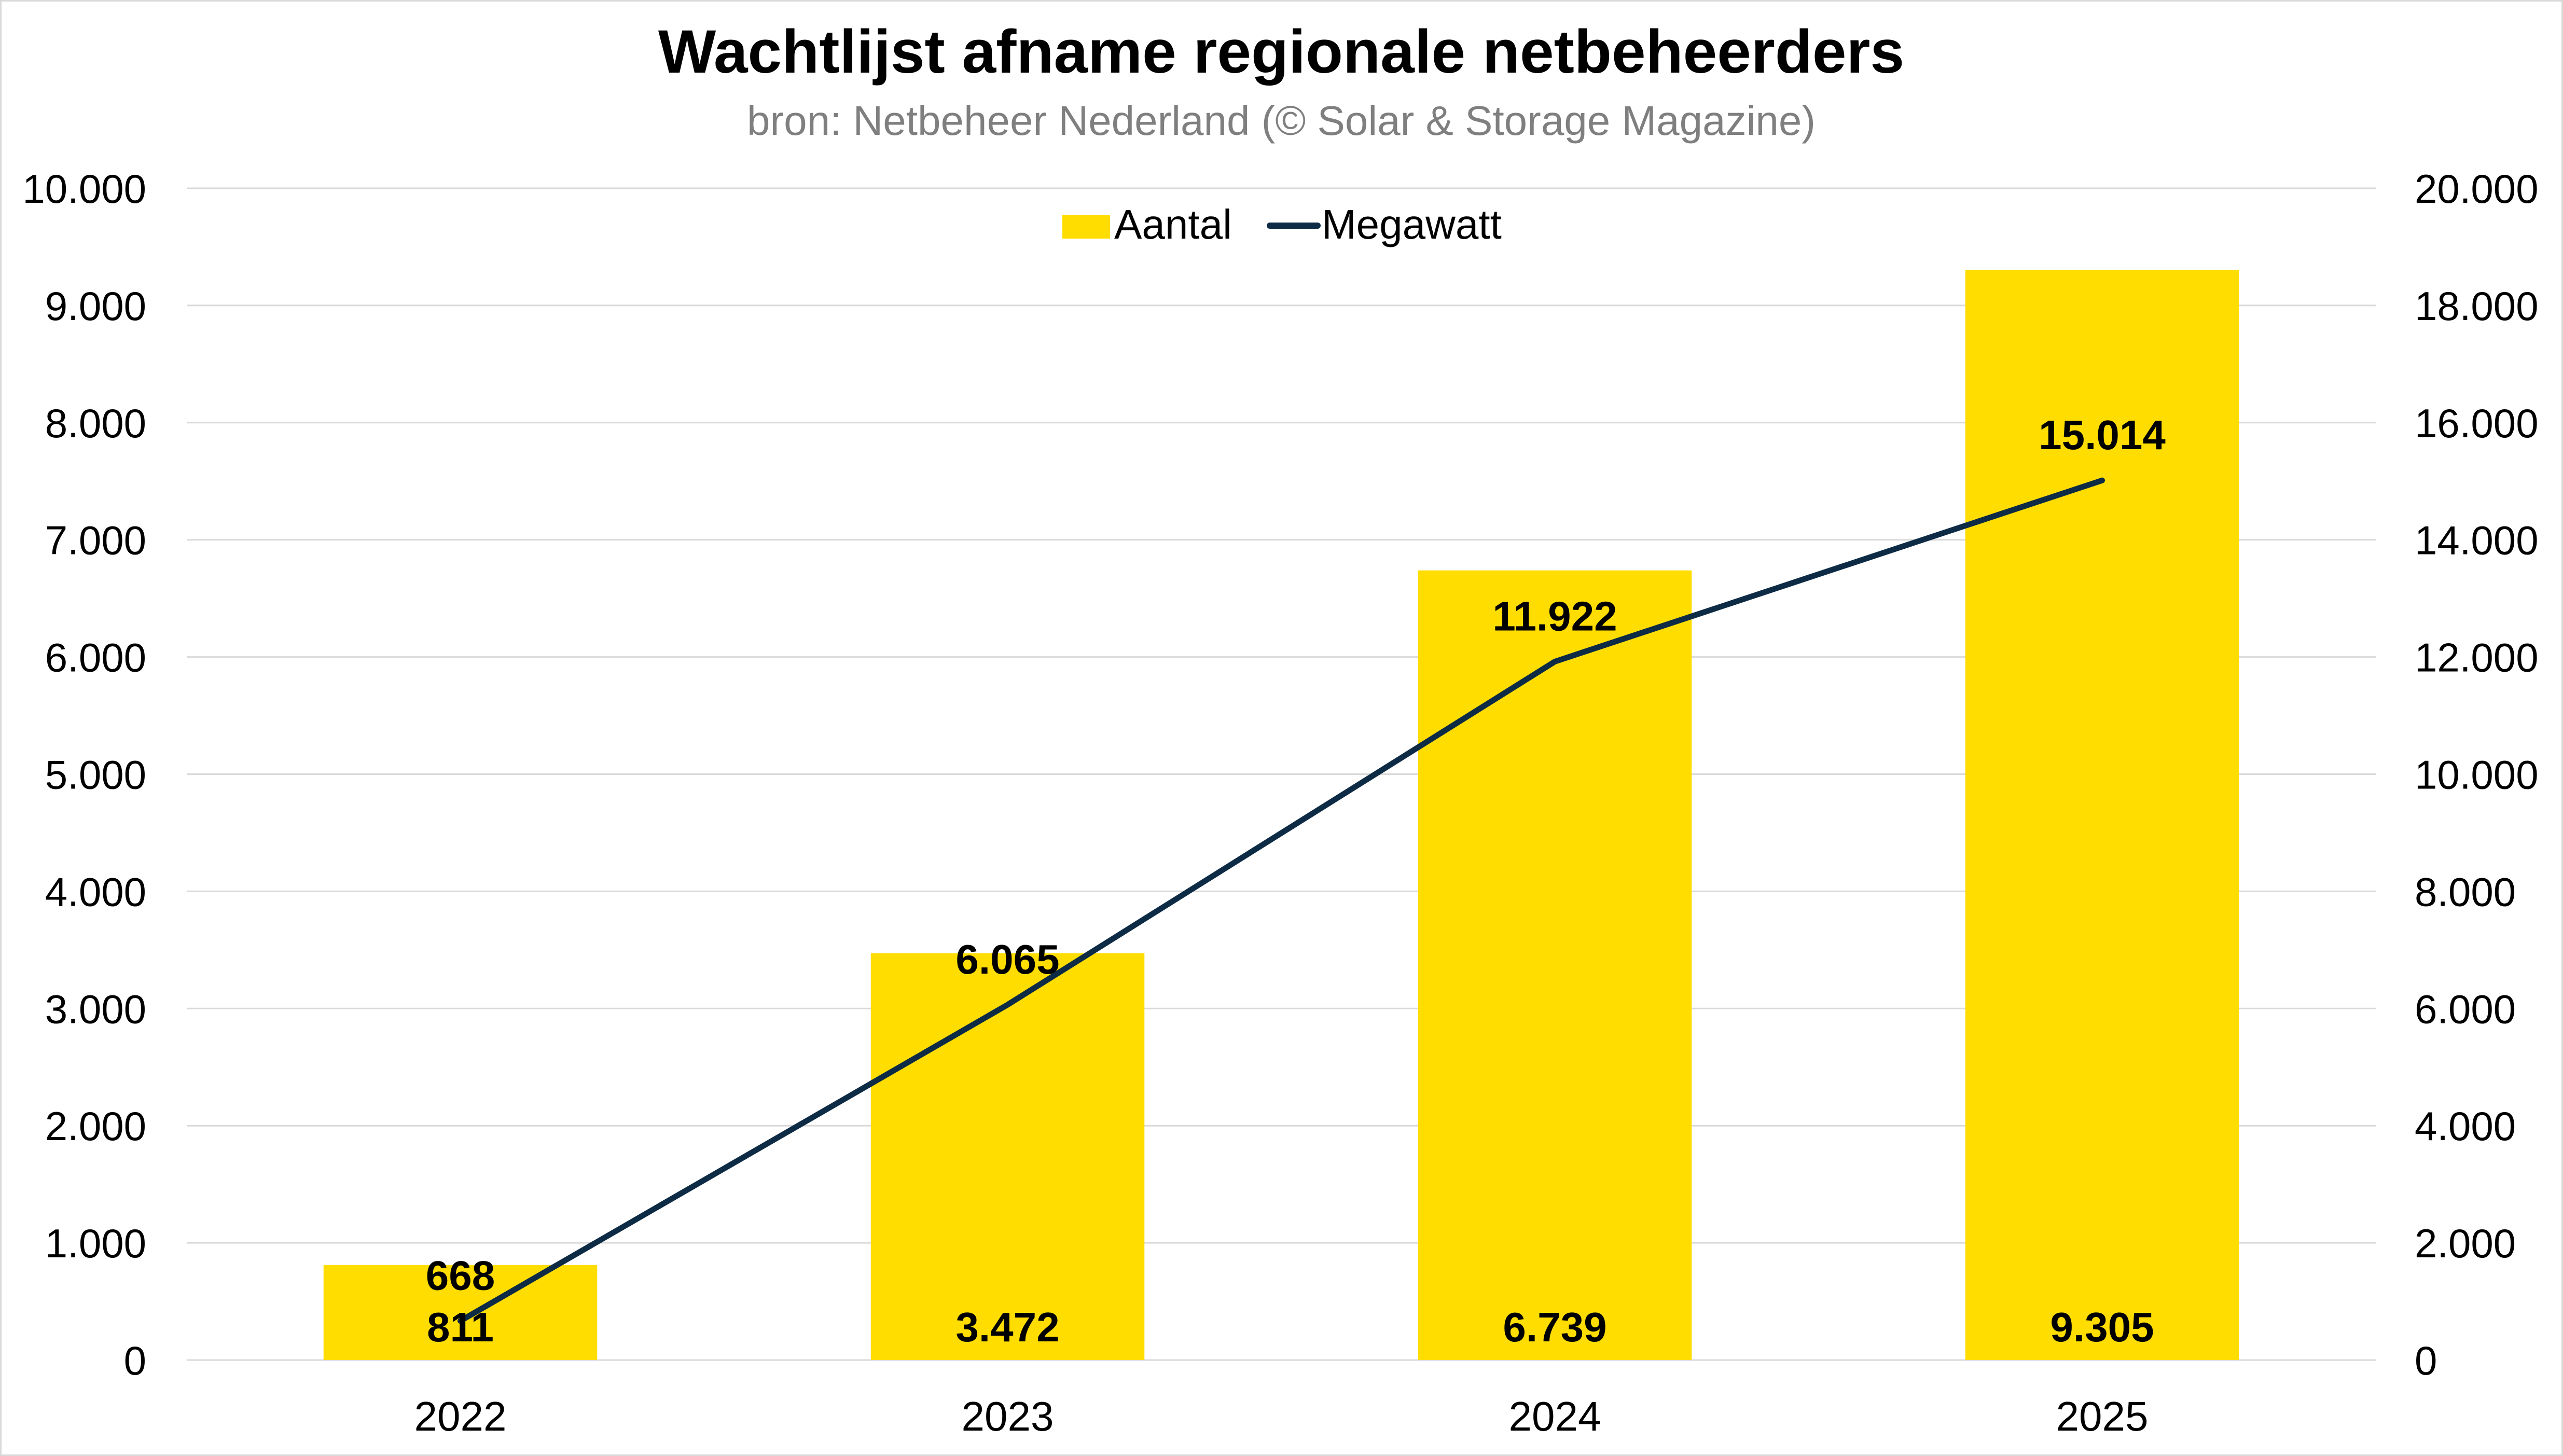 This screenshot has width=2563, height=1456. Describe the element at coordinates (1412, 224) in the screenshot. I see `legend-label-megawatt: Megawatt` at that location.